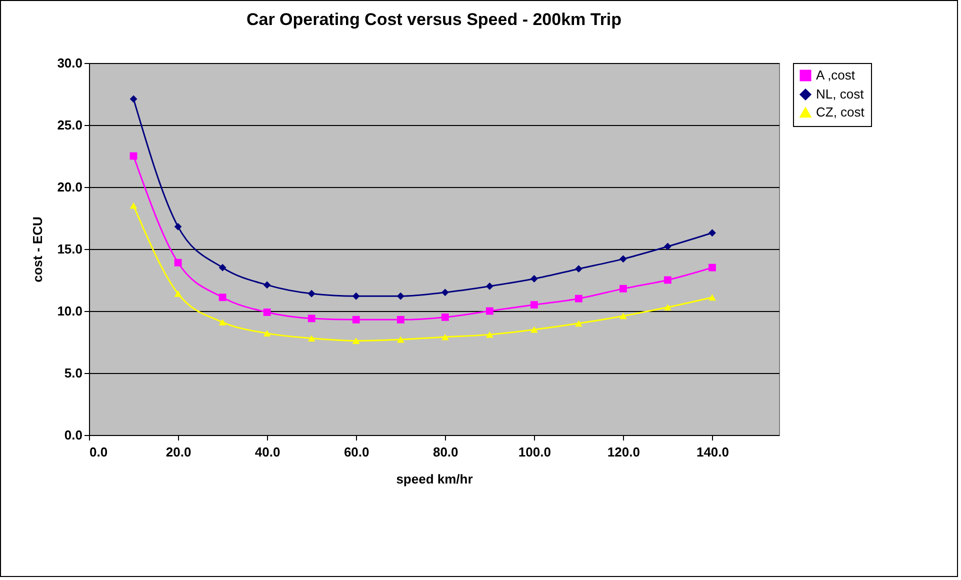 The image size is (961, 580). What do you see at coordinates (840, 112) in the screenshot?
I see `legend-label: CZ, cost` at bounding box center [840, 112].